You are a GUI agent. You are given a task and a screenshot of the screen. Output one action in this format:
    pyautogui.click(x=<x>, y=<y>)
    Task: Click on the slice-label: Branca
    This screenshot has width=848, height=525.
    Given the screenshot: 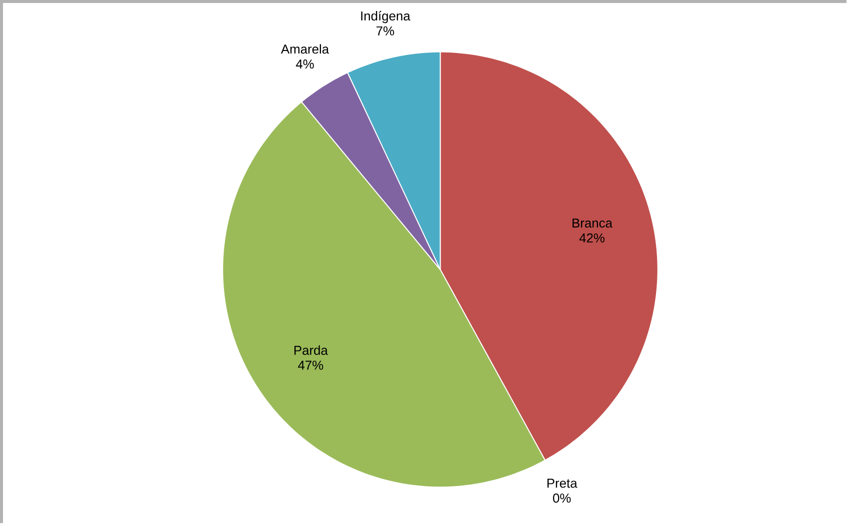 What is the action you would take?
    pyautogui.click(x=592, y=223)
    